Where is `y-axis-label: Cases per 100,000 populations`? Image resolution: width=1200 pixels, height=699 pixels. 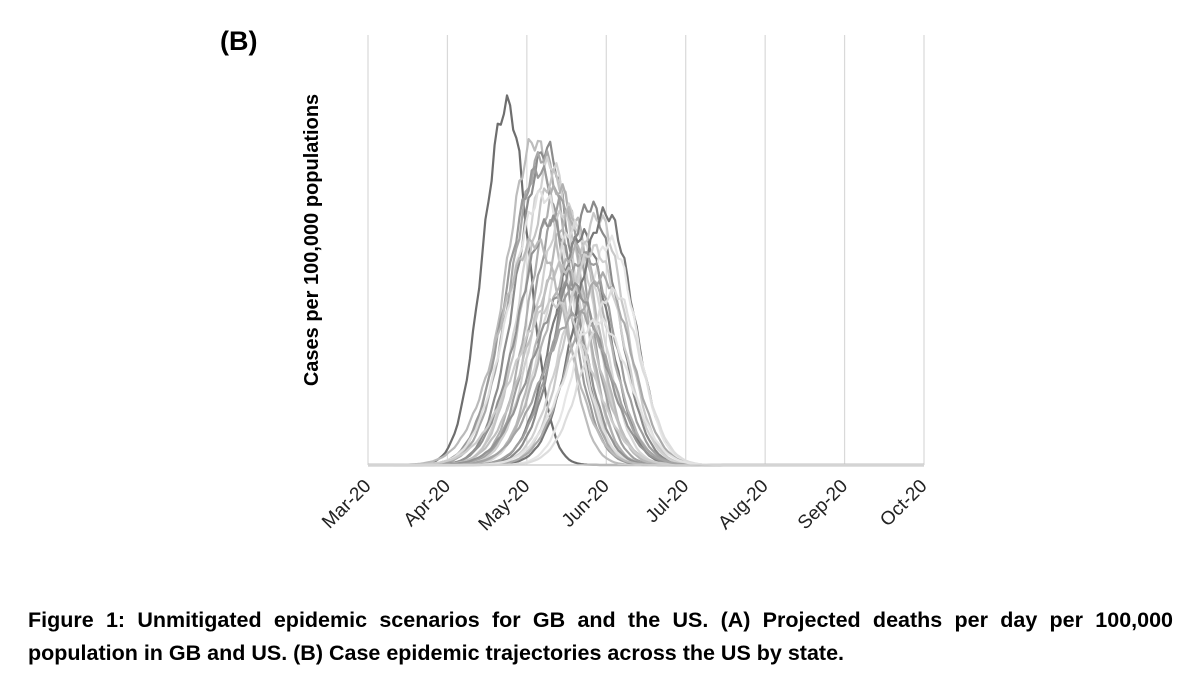
y-axis-label: Cases per 100,000 populations is located at coordinates (312, 240).